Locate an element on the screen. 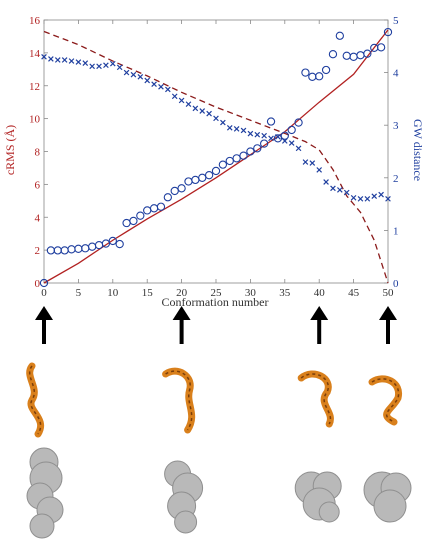  y-right-tick-label: 5 is located at coordinates (396, 21).